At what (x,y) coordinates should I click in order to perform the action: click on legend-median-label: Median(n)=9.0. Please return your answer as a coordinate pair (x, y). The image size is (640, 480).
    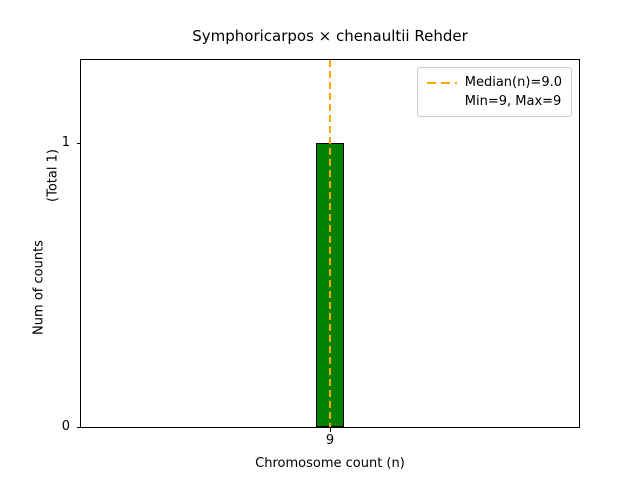
    Looking at the image, I should click on (513, 82).